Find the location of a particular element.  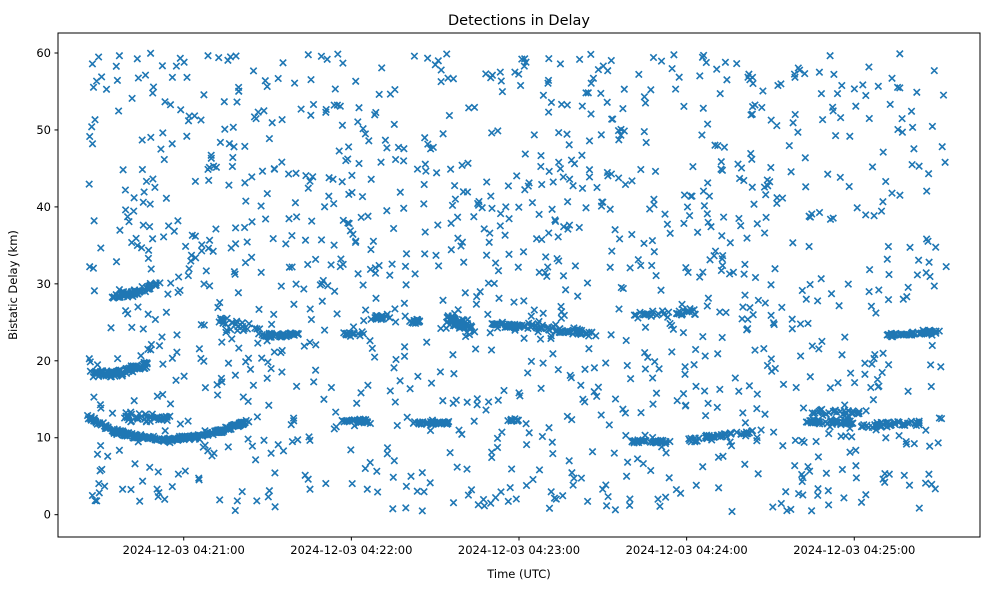

y-tick-label: 40 is located at coordinates (43, 207).